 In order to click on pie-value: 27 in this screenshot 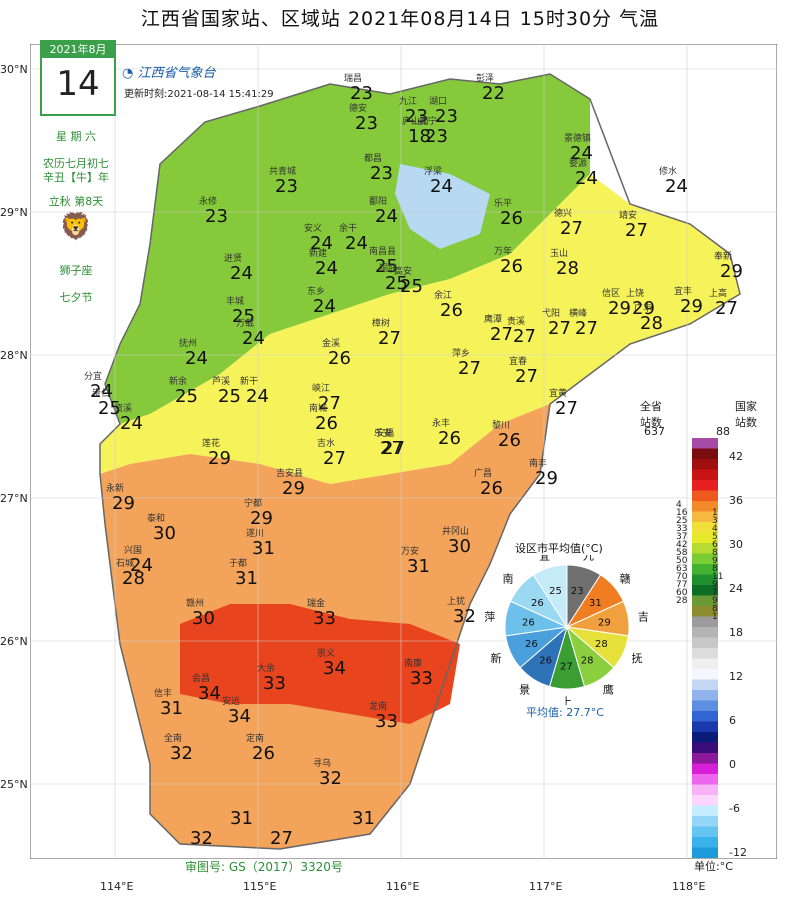, I will do `click(566, 666)`.